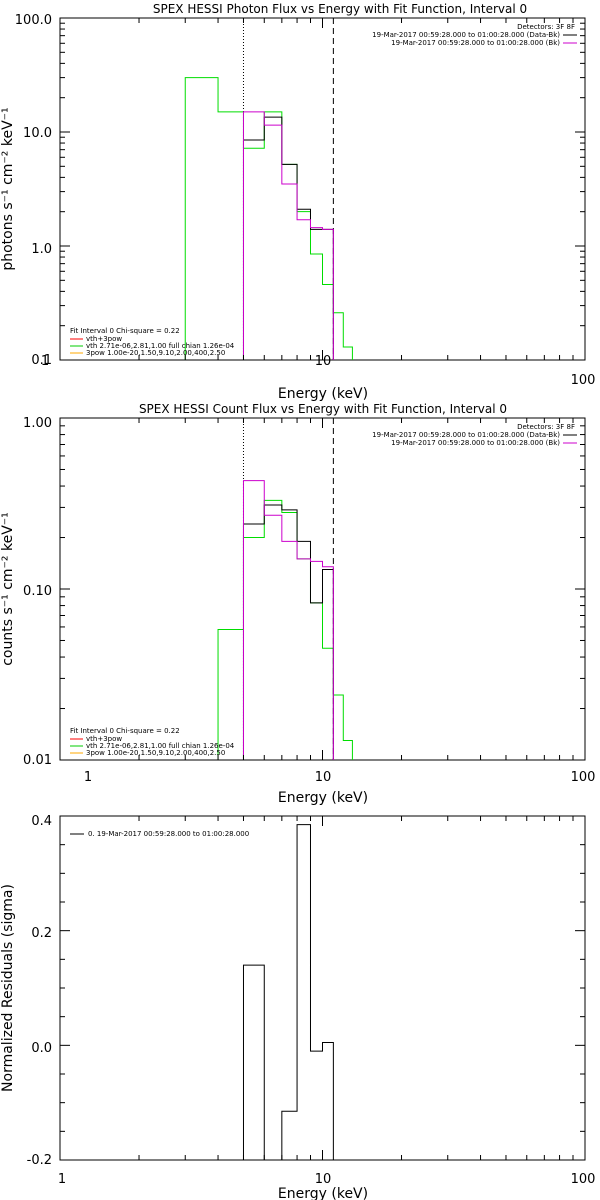 The width and height of the screenshot is (600, 1200). Describe the element at coordinates (37, 133) in the screenshot. I see `y-tick-label: 10.0` at that location.